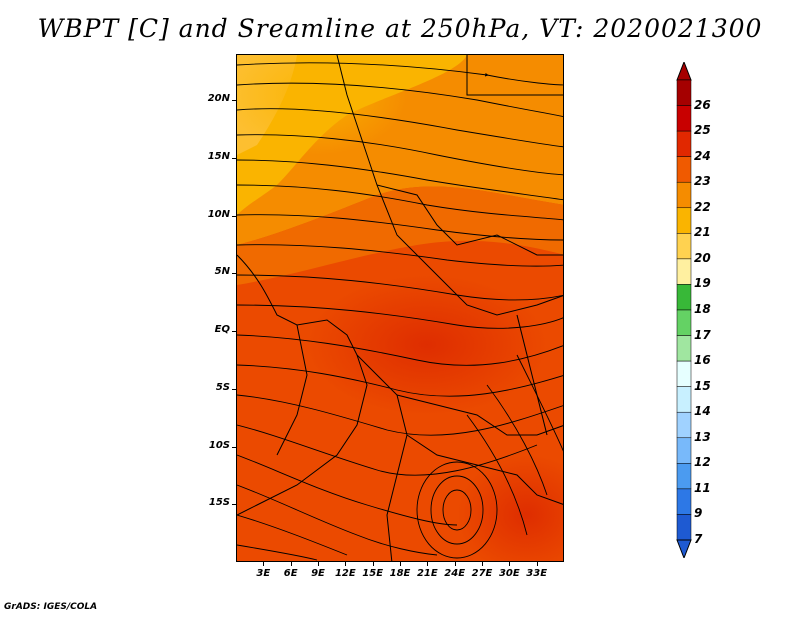  I want to click on colorbar-label: 15, so click(702, 385).